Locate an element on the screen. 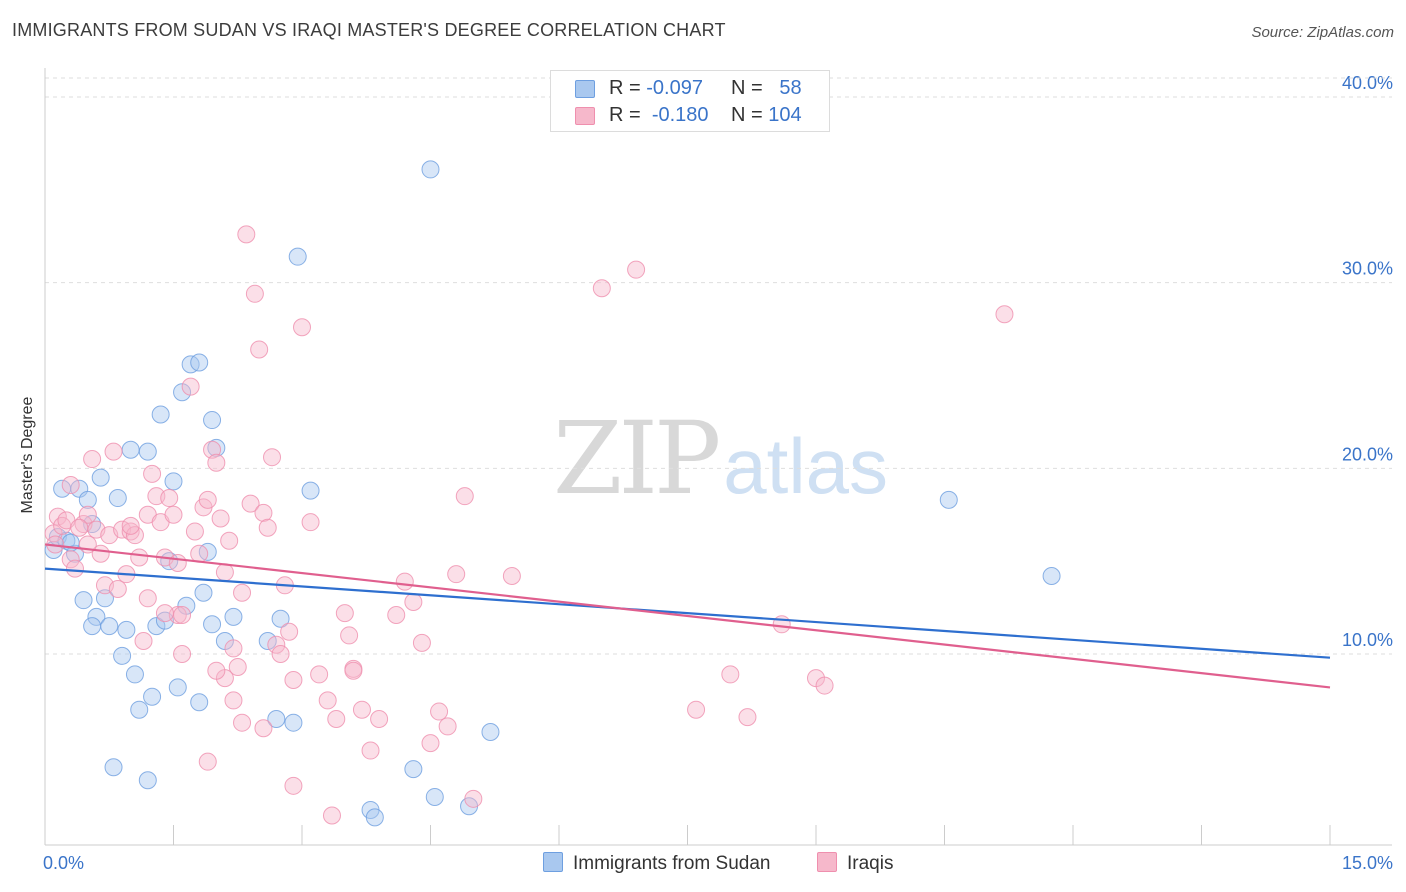 The width and height of the screenshot is (1406, 892). legend-item-sudan: Immigrants from Sudan is located at coordinates (656, 863).